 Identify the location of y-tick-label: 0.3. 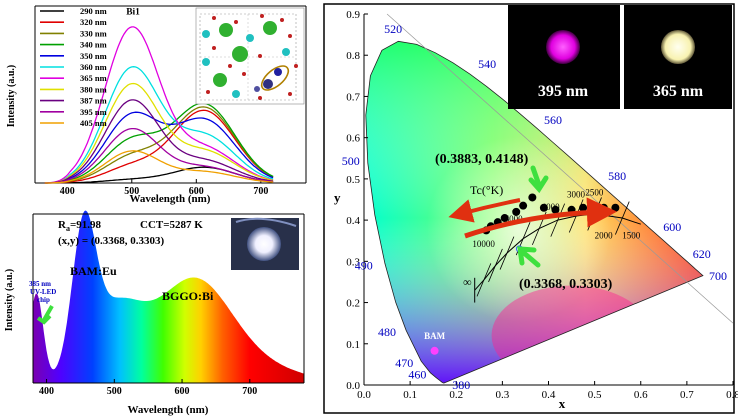
(353, 262).